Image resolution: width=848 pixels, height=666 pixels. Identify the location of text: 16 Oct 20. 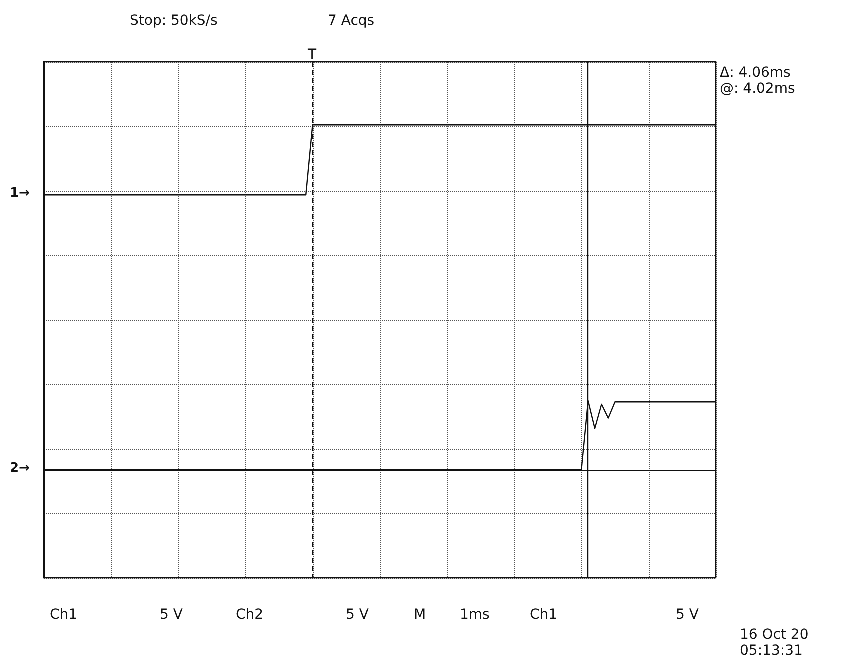
(774, 635).